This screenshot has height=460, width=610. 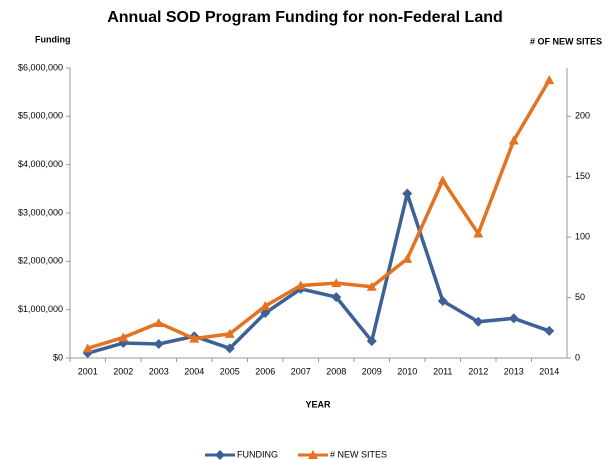 What do you see at coordinates (372, 371) in the screenshot?
I see `x-tick-label: 2009` at bounding box center [372, 371].